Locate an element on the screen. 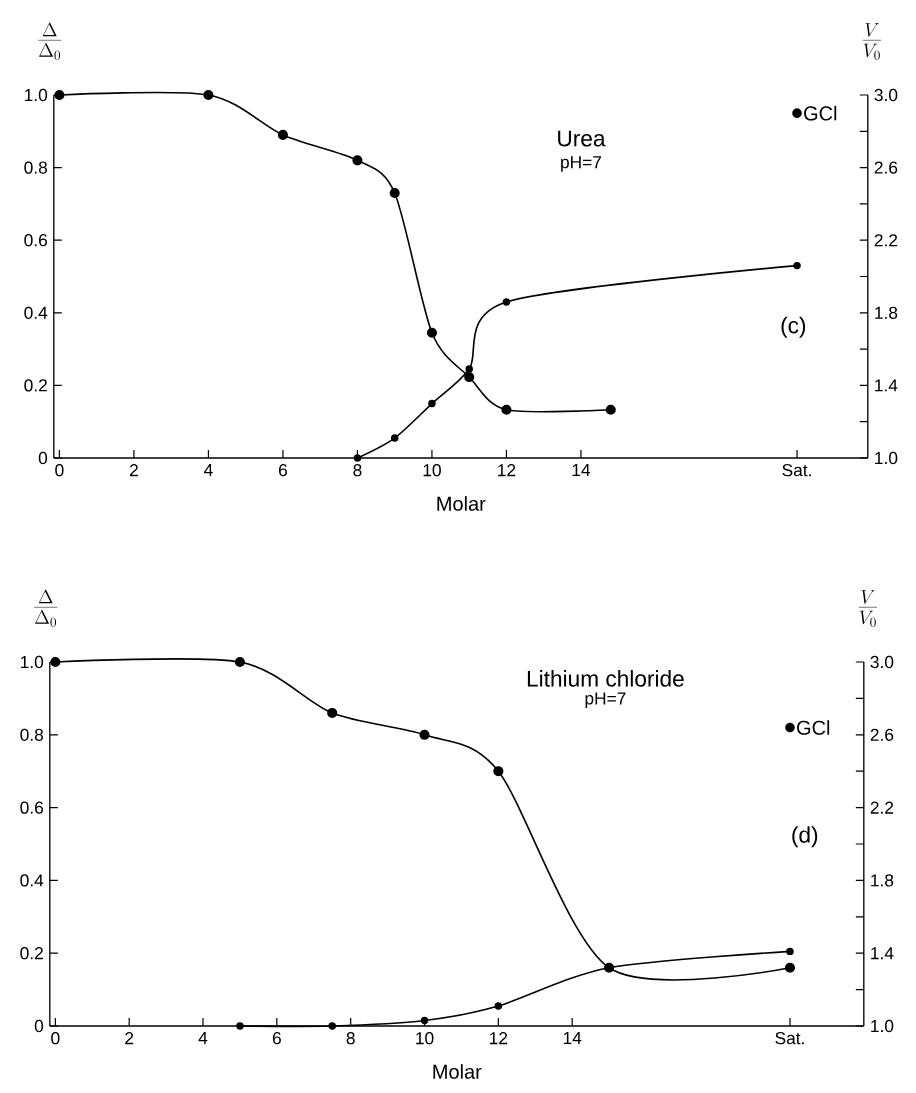 Image resolution: width=916 pixels, height=1093 pixels. annotation: Urea is located at coordinates (582, 138).